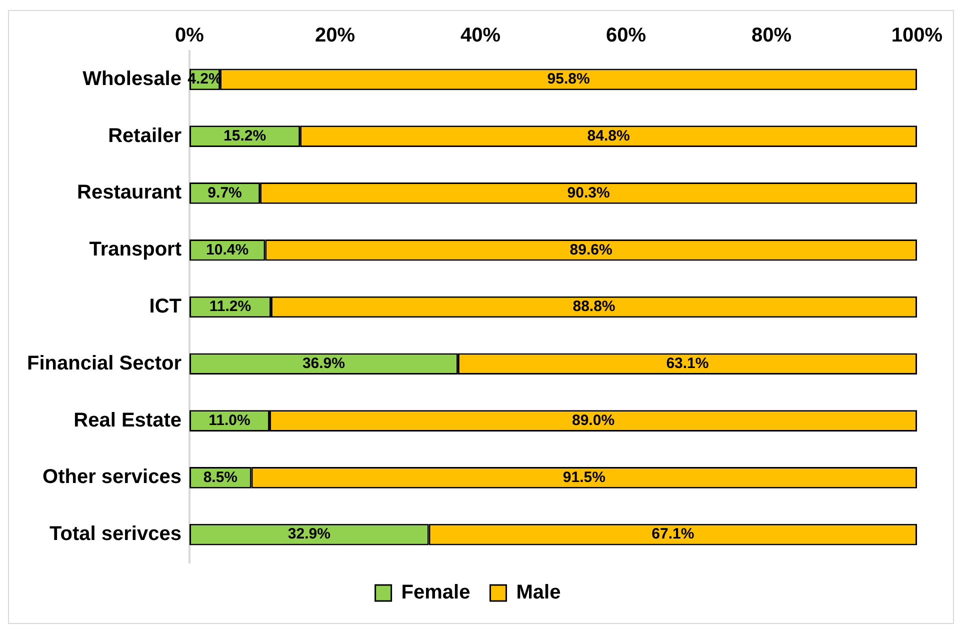 The width and height of the screenshot is (955, 626). Describe the element at coordinates (673, 534) in the screenshot. I see `data-label: 67.1%` at that location.